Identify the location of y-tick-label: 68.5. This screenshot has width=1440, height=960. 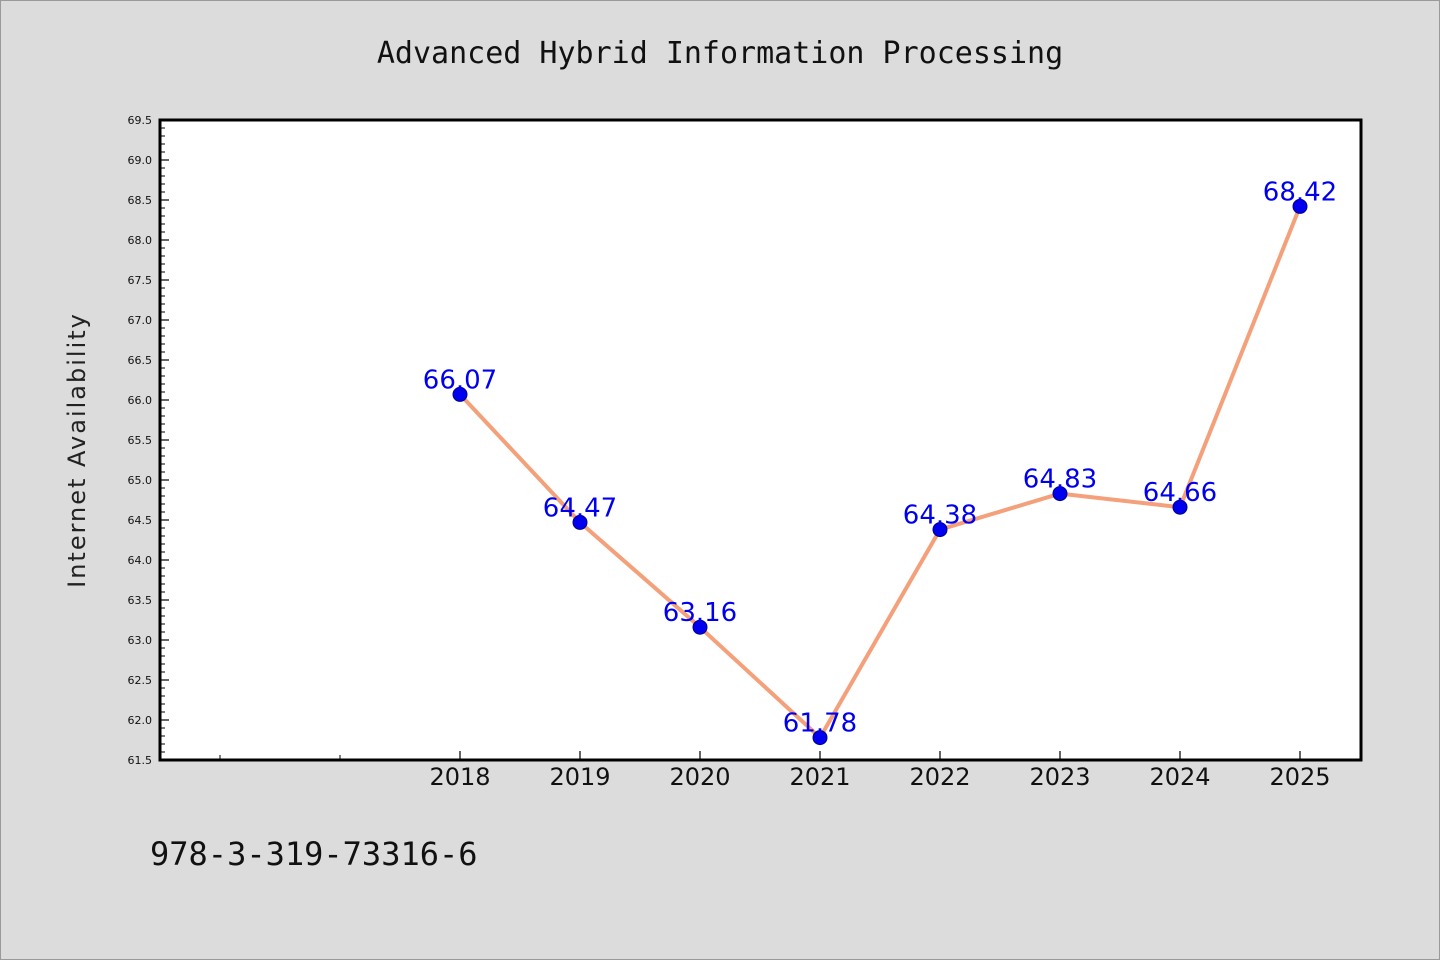
(140, 200).